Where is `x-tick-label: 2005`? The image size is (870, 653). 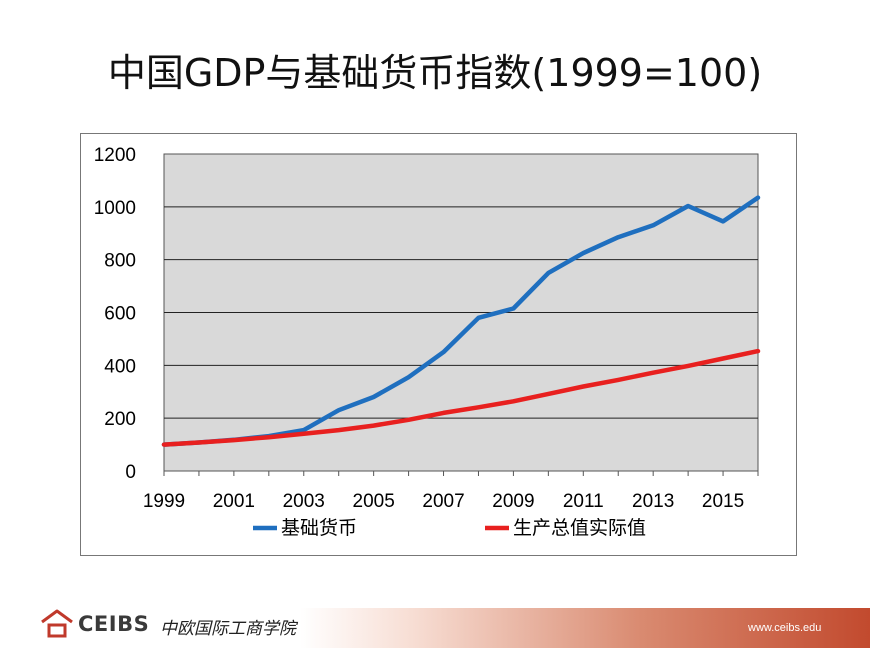
x-tick-label: 2005 is located at coordinates (374, 501).